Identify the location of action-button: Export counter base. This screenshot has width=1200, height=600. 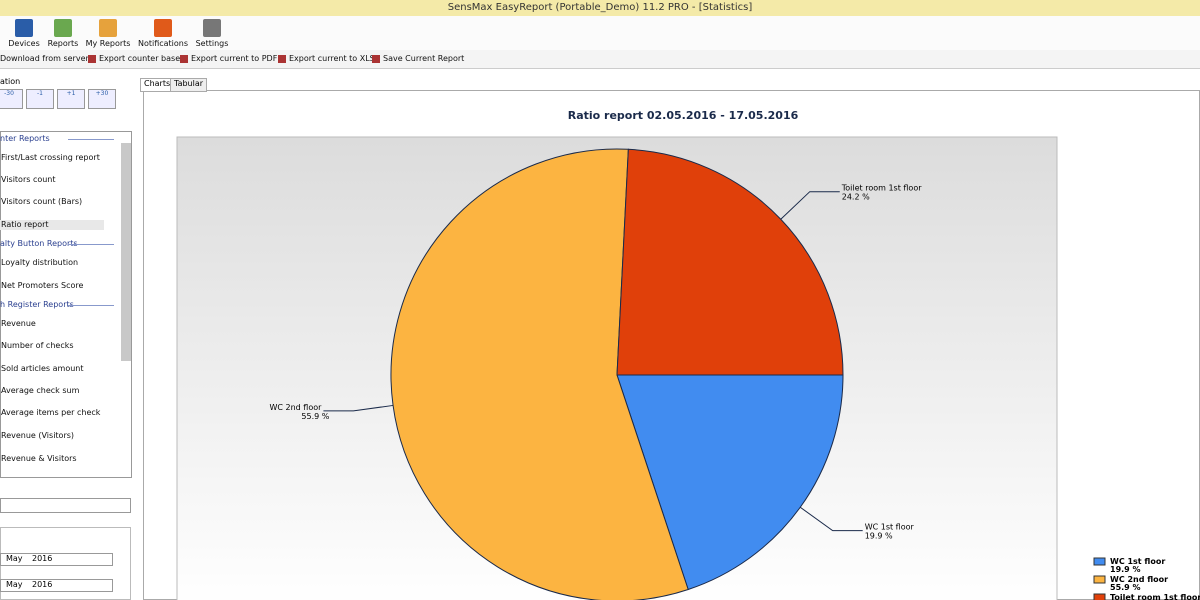
(140, 58).